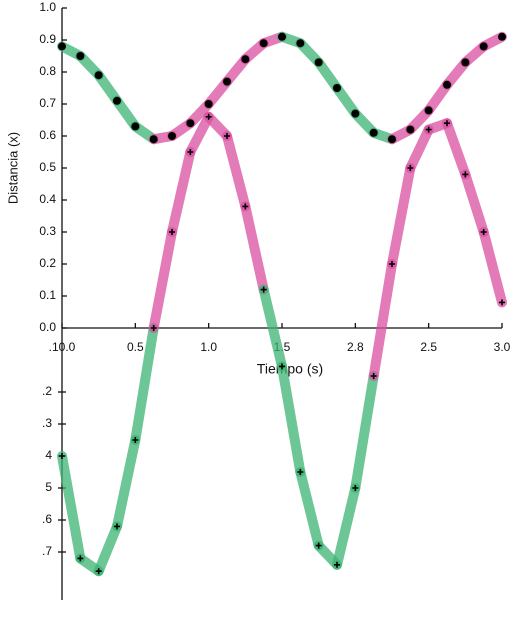 Image resolution: width=515 pixels, height=618 pixels. I want to click on y-tick-label: .7, so click(47, 551).